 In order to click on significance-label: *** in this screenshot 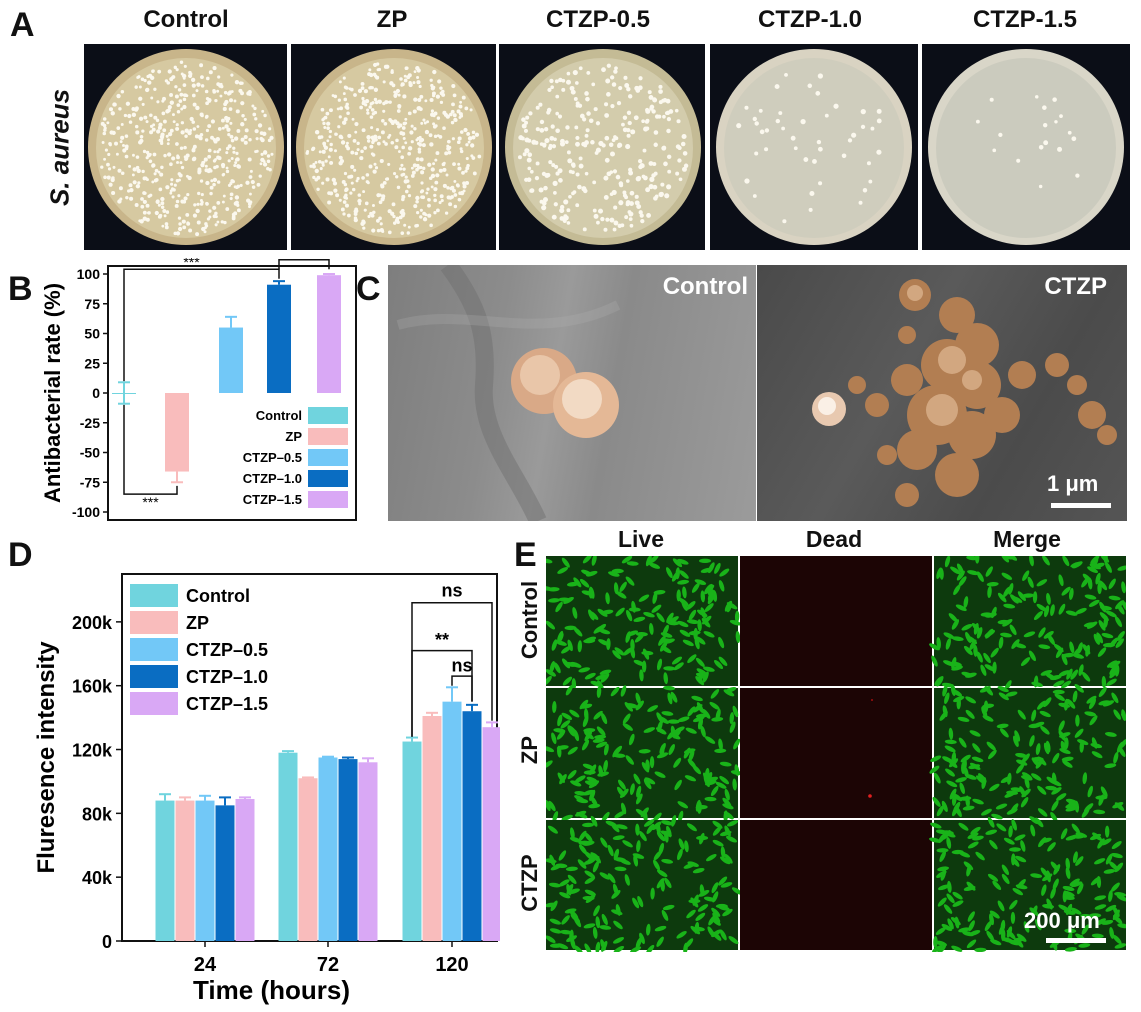, I will do `click(191, 264)`.